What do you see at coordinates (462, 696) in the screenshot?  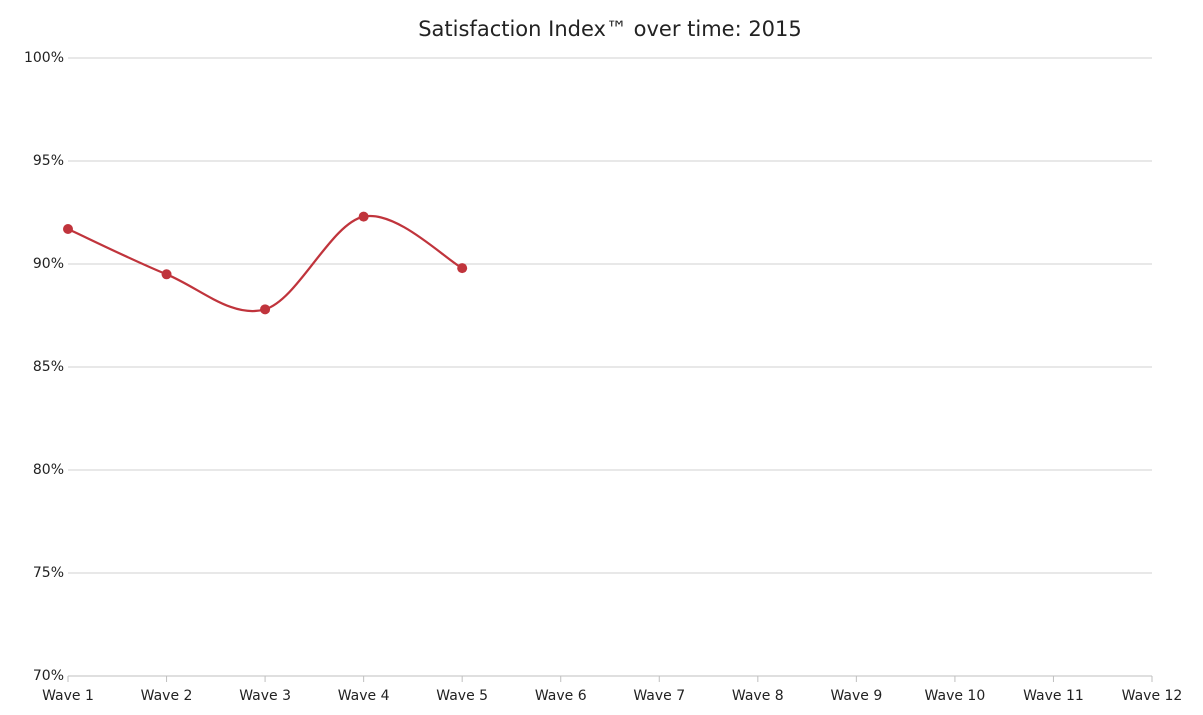 I see `x-tick-label: Wave 5` at bounding box center [462, 696].